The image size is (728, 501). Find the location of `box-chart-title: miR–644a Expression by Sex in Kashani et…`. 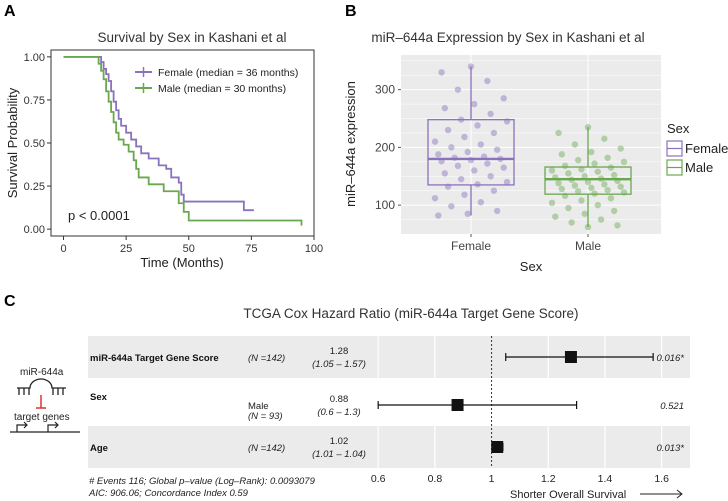

box-chart-title: miR–644a Expression by Sex in Kashani et… is located at coordinates (507, 37).